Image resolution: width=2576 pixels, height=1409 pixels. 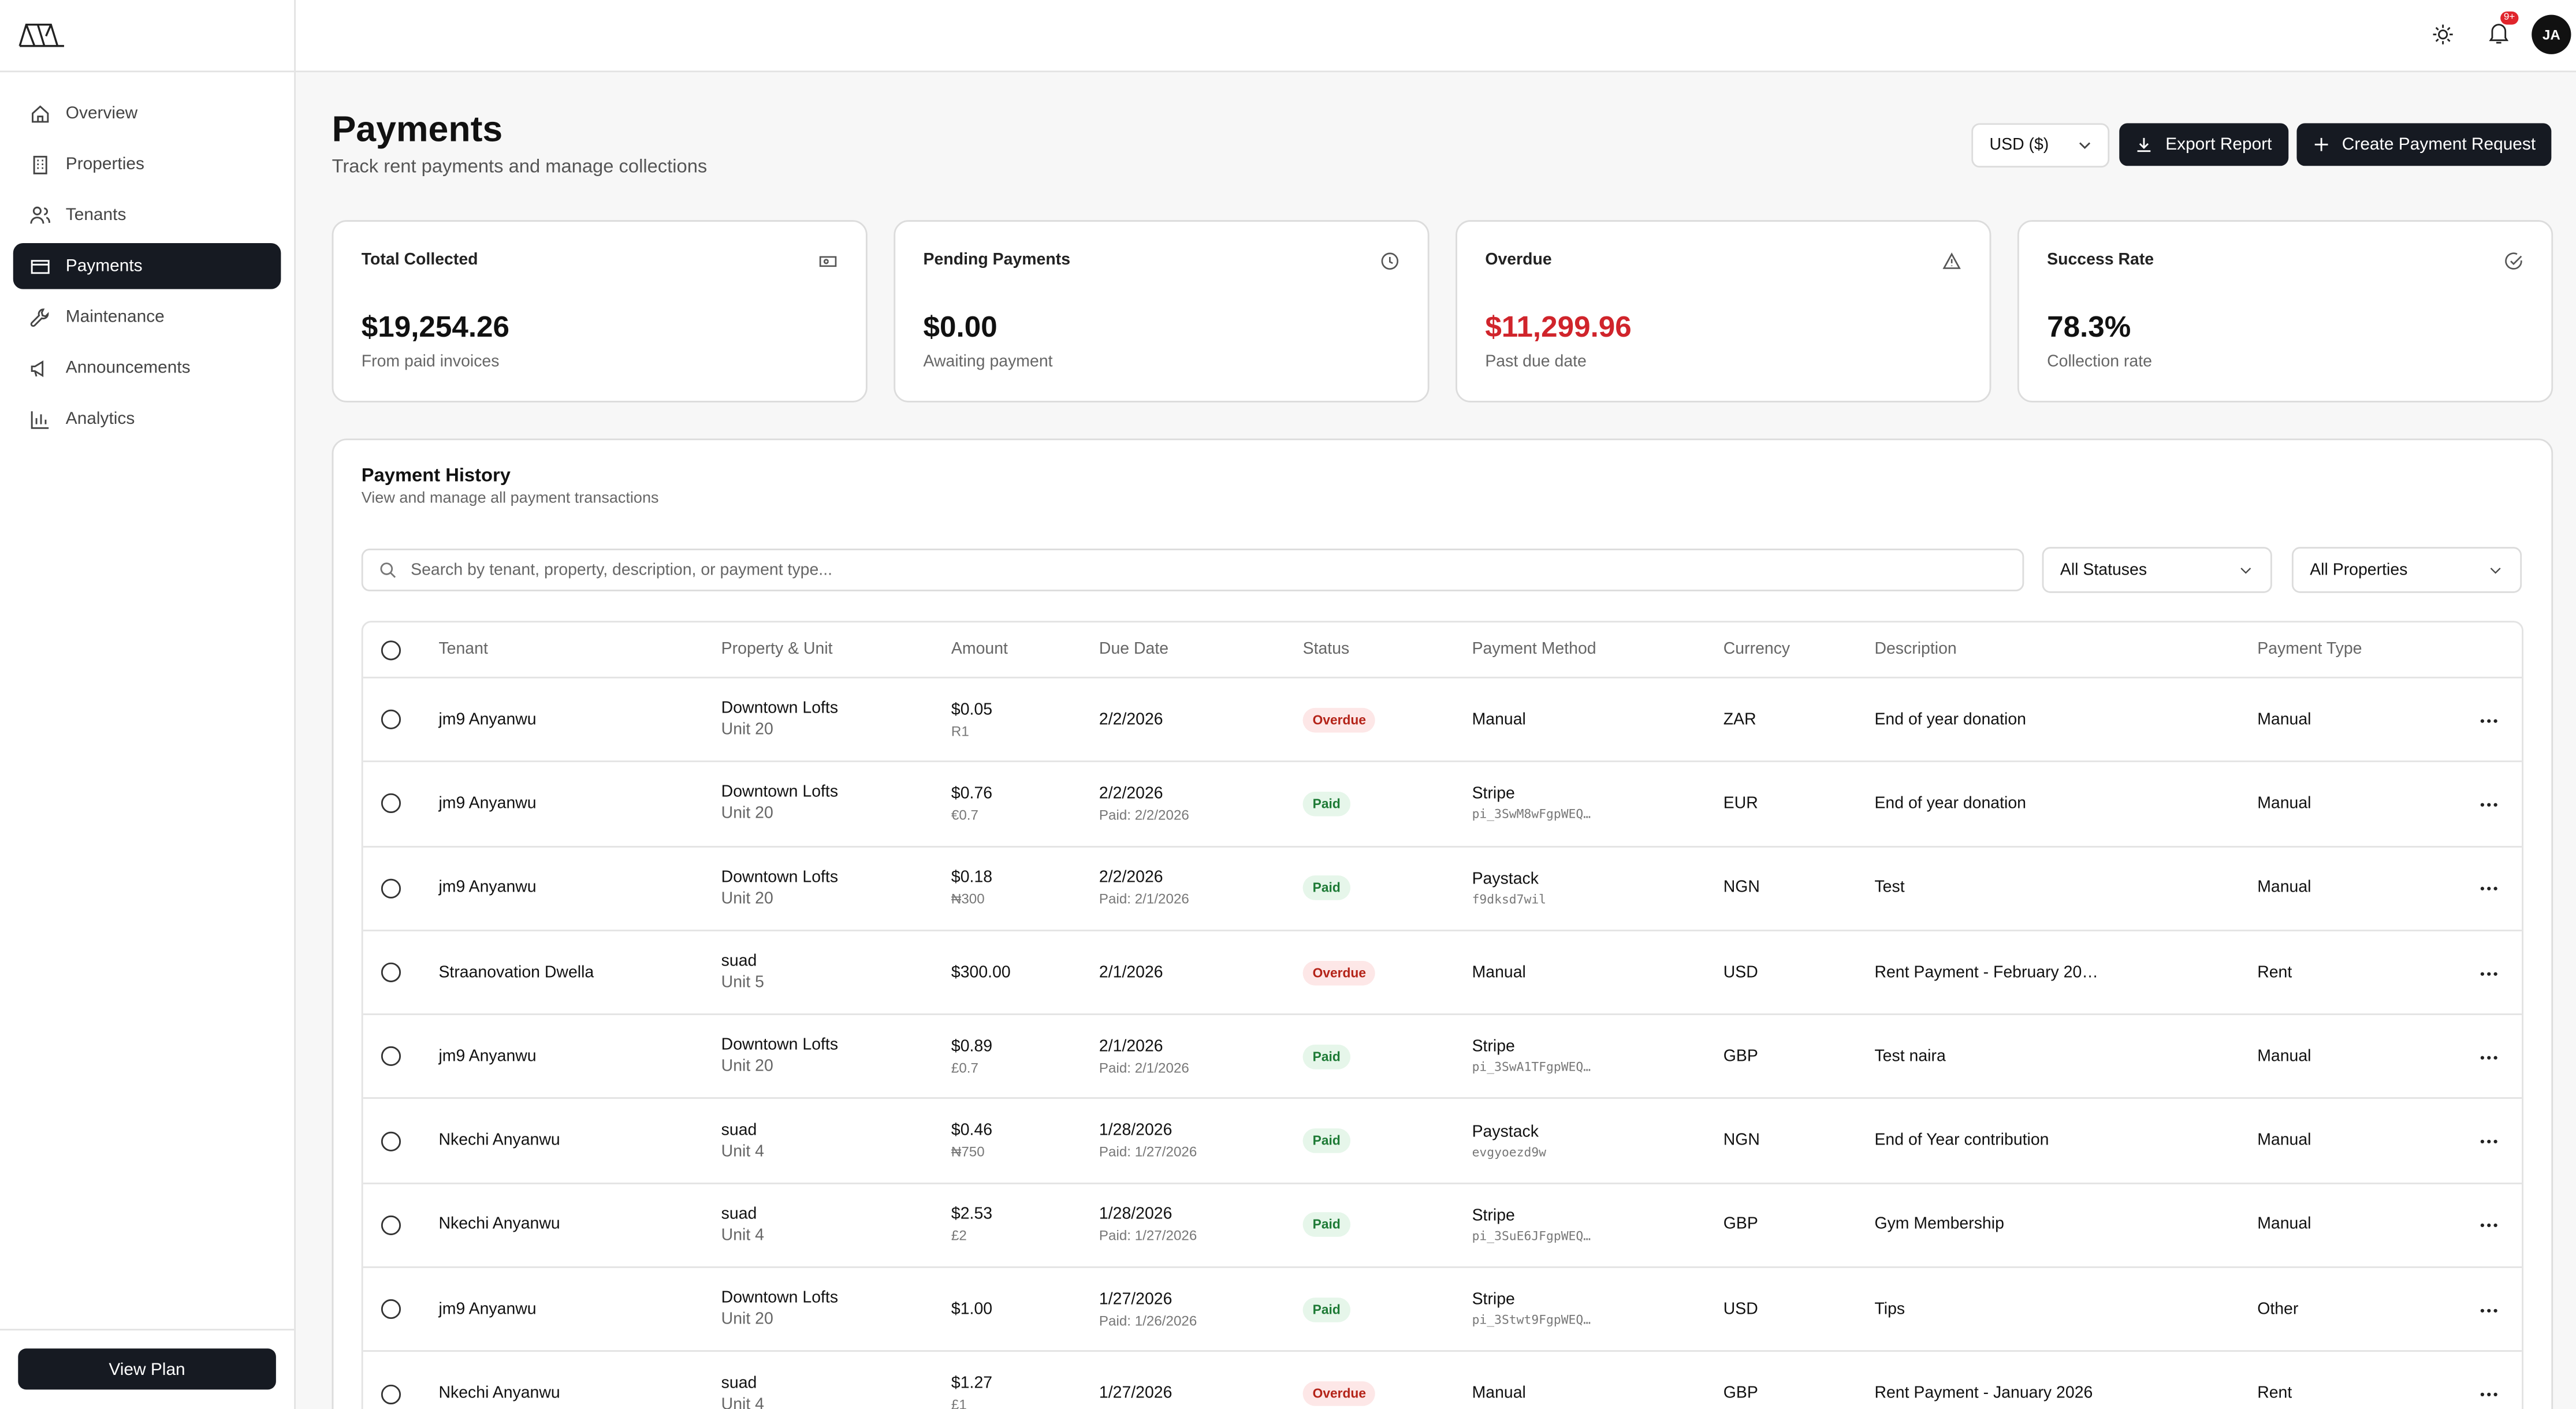 I want to click on cell: Overdue, so click(x=1387, y=719).